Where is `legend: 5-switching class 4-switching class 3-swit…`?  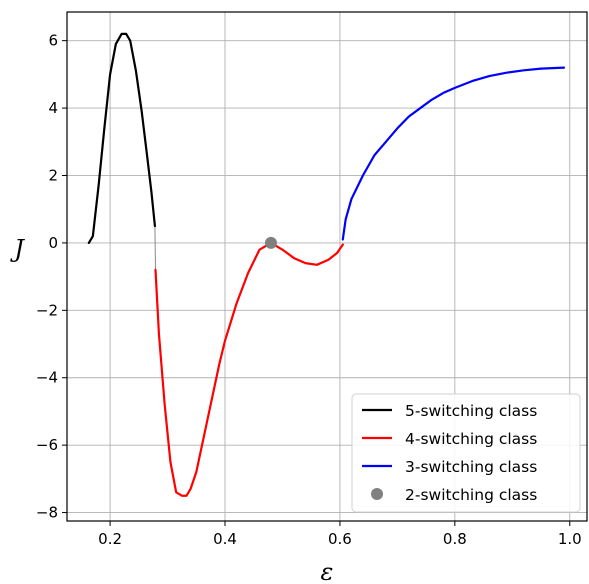
legend: 5-switching class 4-switching class 3-swit… is located at coordinates (466, 453).